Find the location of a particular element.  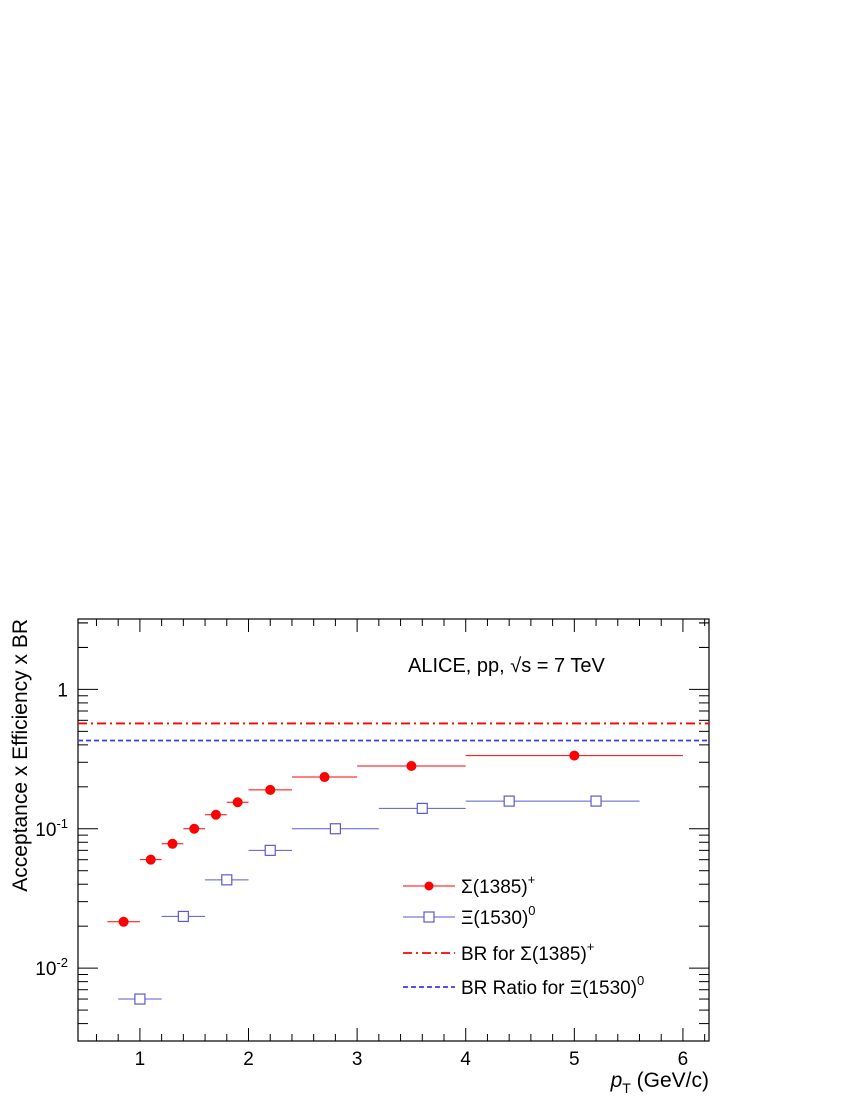

legend-label: BR Ratio for Ξ(1530)0 is located at coordinates (552, 986).